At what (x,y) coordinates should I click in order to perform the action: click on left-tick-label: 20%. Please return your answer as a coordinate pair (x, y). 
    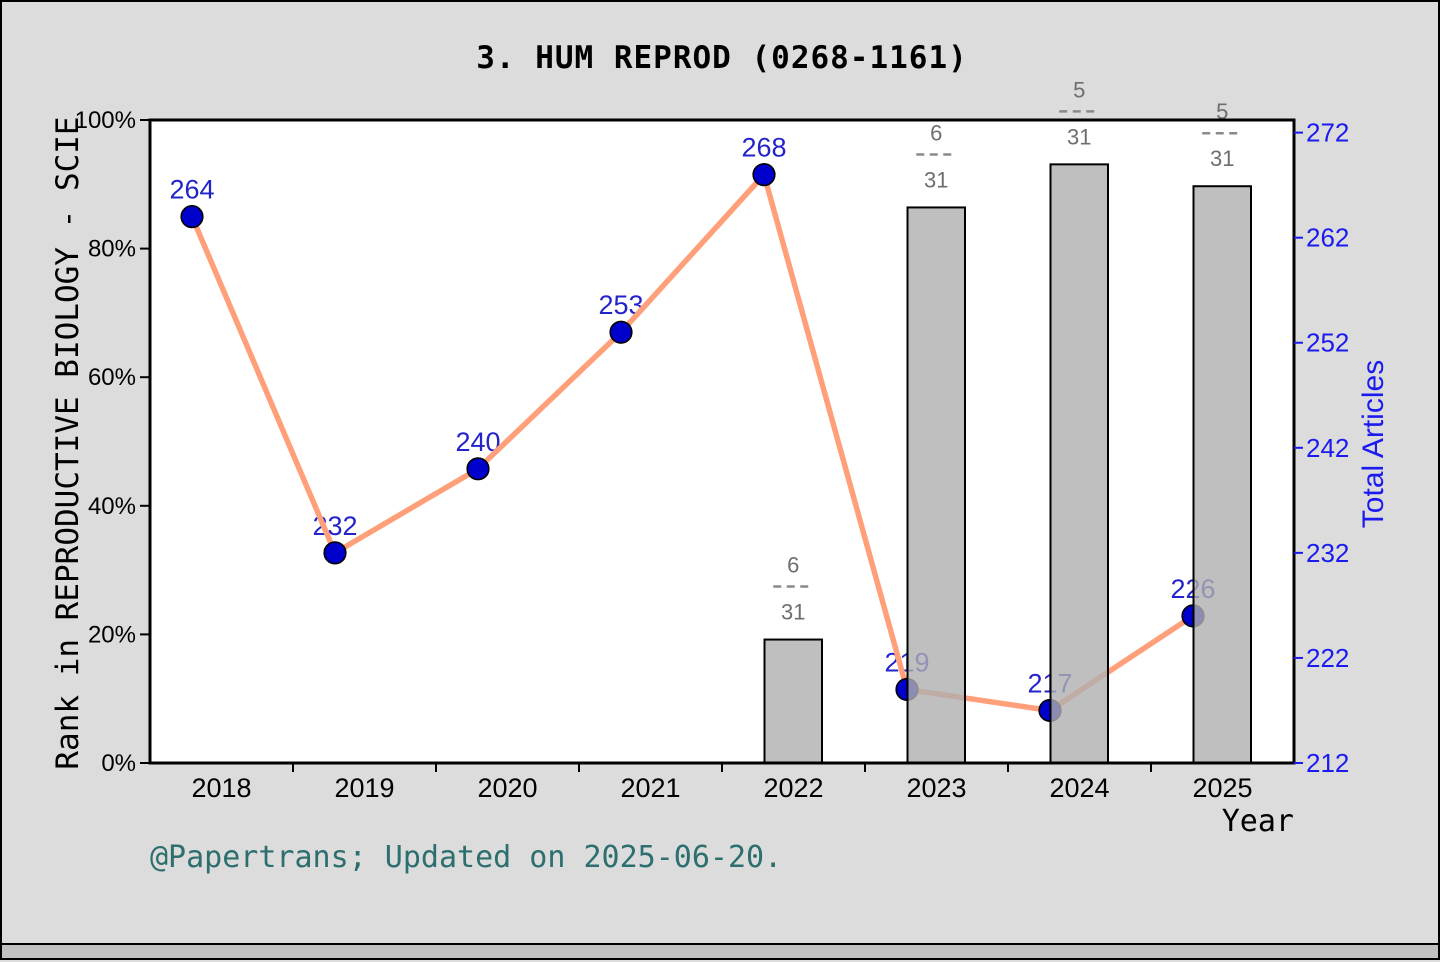
    Looking at the image, I should click on (112, 634).